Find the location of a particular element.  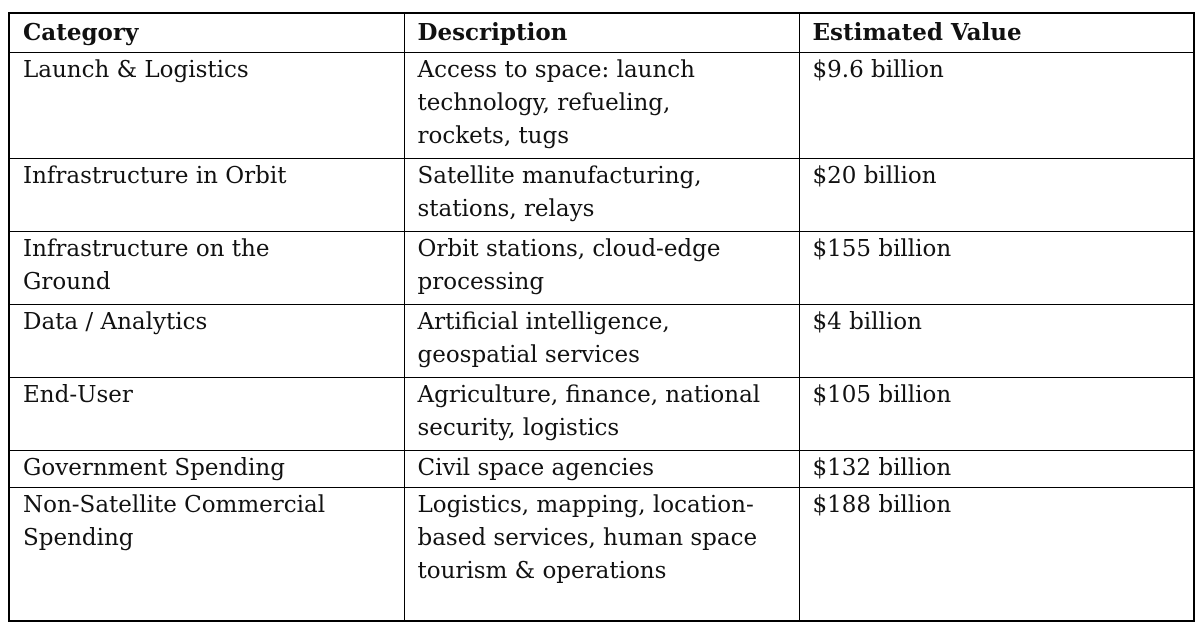

value-cell: $105 billion is located at coordinates (996, 413).